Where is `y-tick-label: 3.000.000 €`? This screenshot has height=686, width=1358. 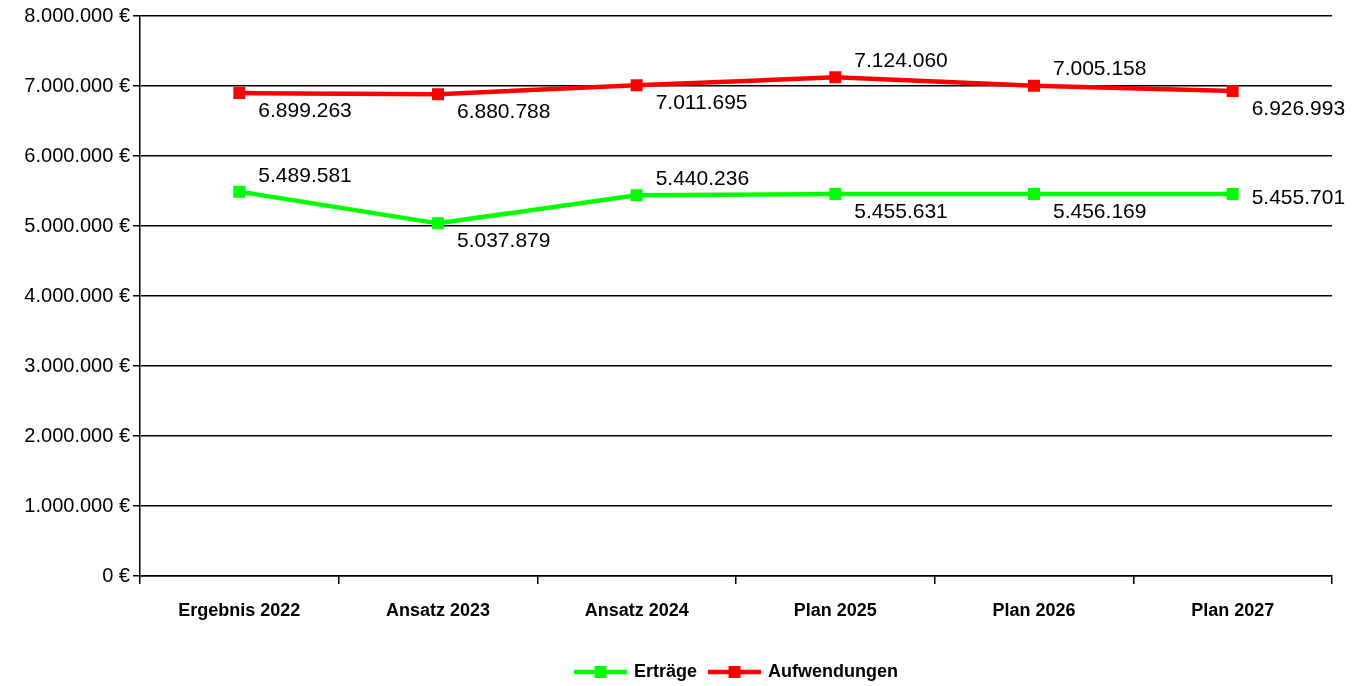 y-tick-label: 3.000.000 € is located at coordinates (77, 364).